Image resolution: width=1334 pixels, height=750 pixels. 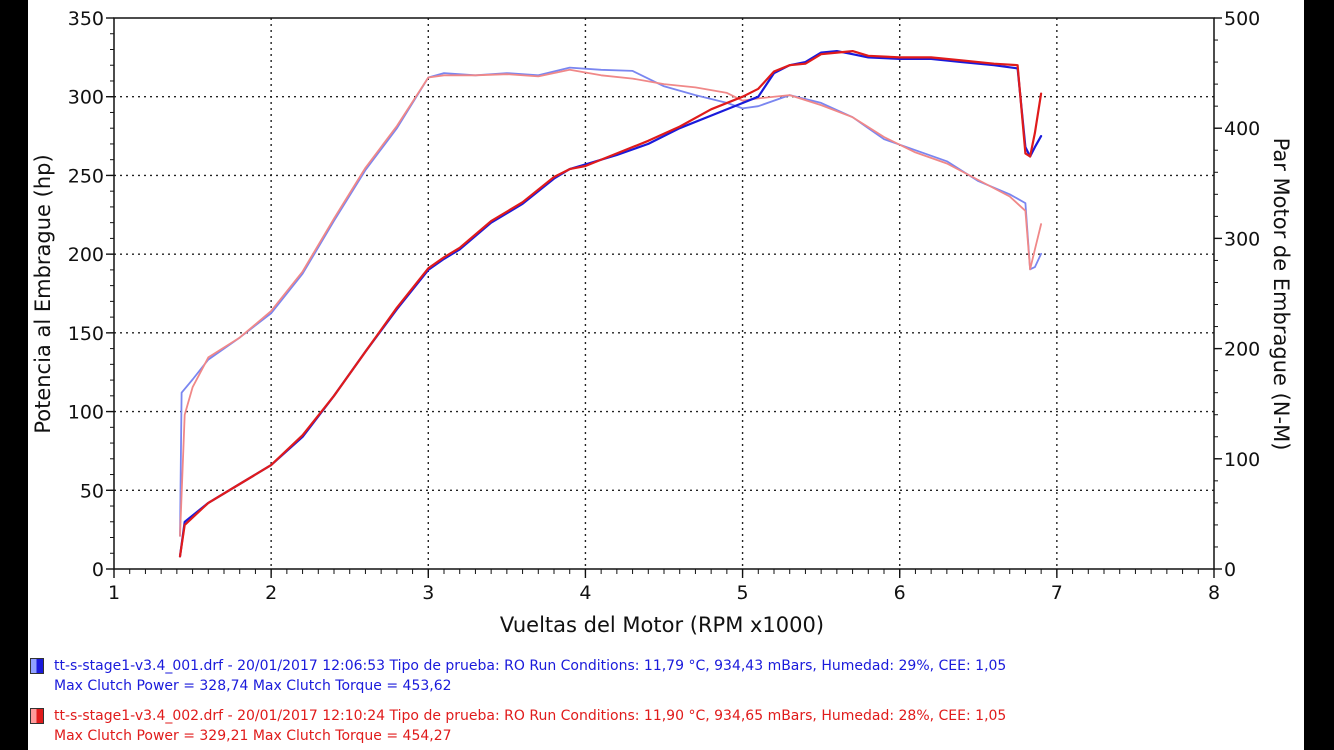 I want to click on x-tick-label: 8, so click(x=1214, y=593).